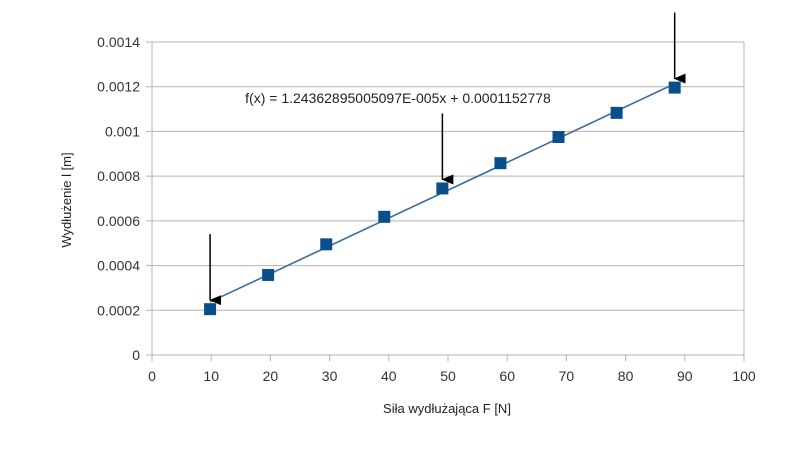 This screenshot has width=810, height=453. Describe the element at coordinates (744, 376) in the screenshot. I see `x-tick-label: 100` at that location.